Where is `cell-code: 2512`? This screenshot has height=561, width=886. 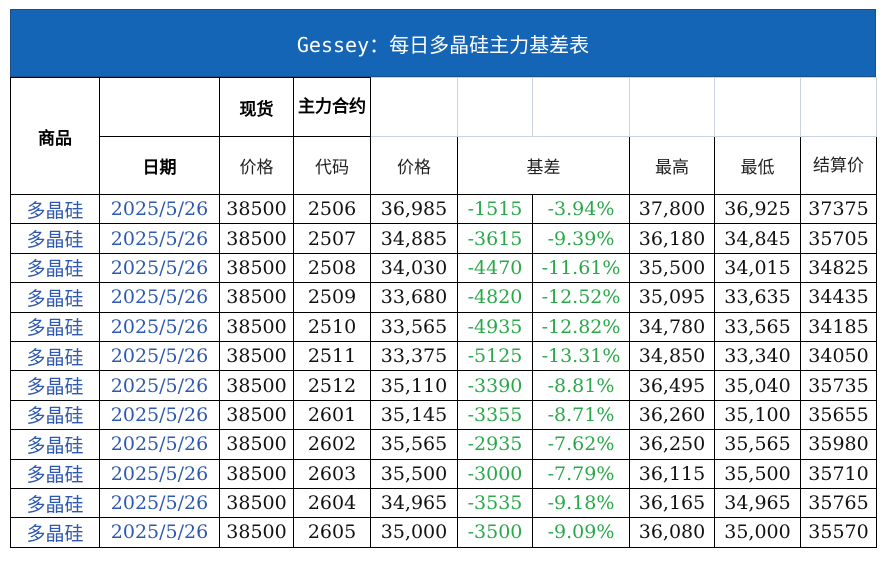 cell-code: 2512 is located at coordinates (332, 385).